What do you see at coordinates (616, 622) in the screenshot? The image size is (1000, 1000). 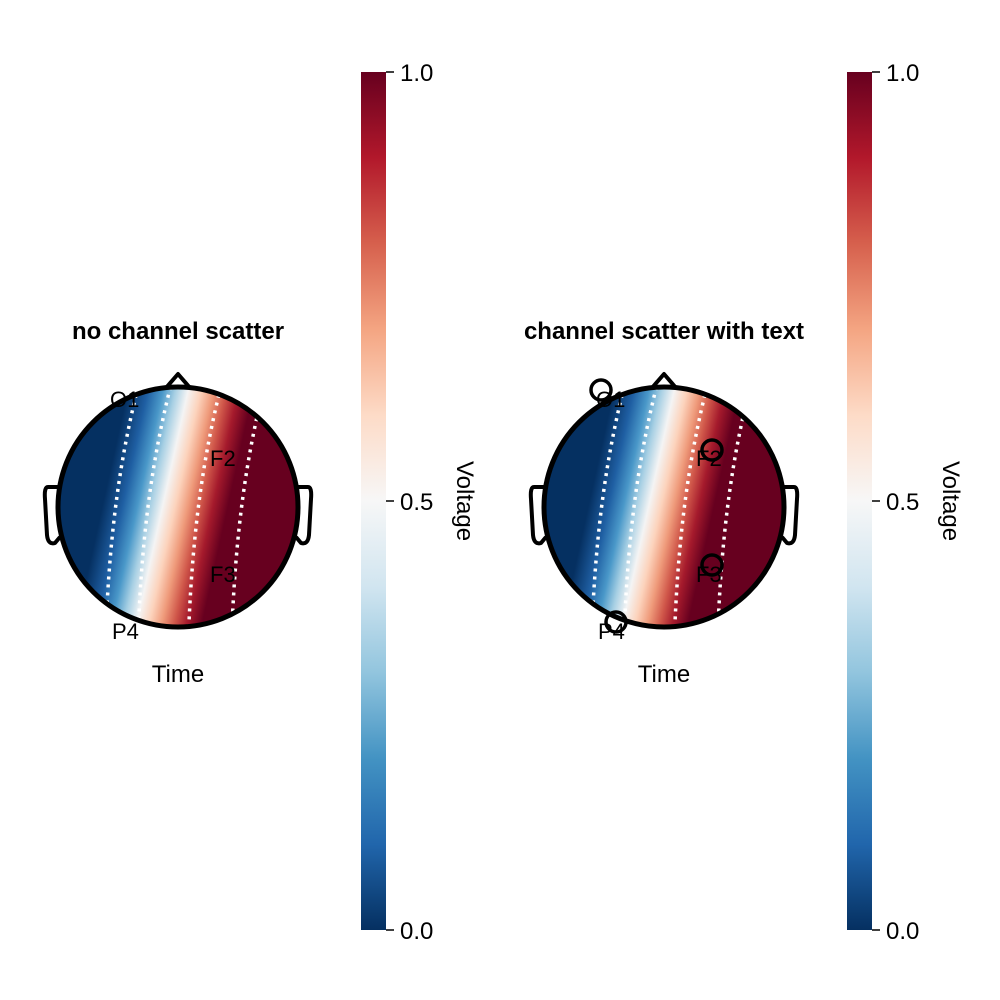 I see `channel-marker-p4` at bounding box center [616, 622].